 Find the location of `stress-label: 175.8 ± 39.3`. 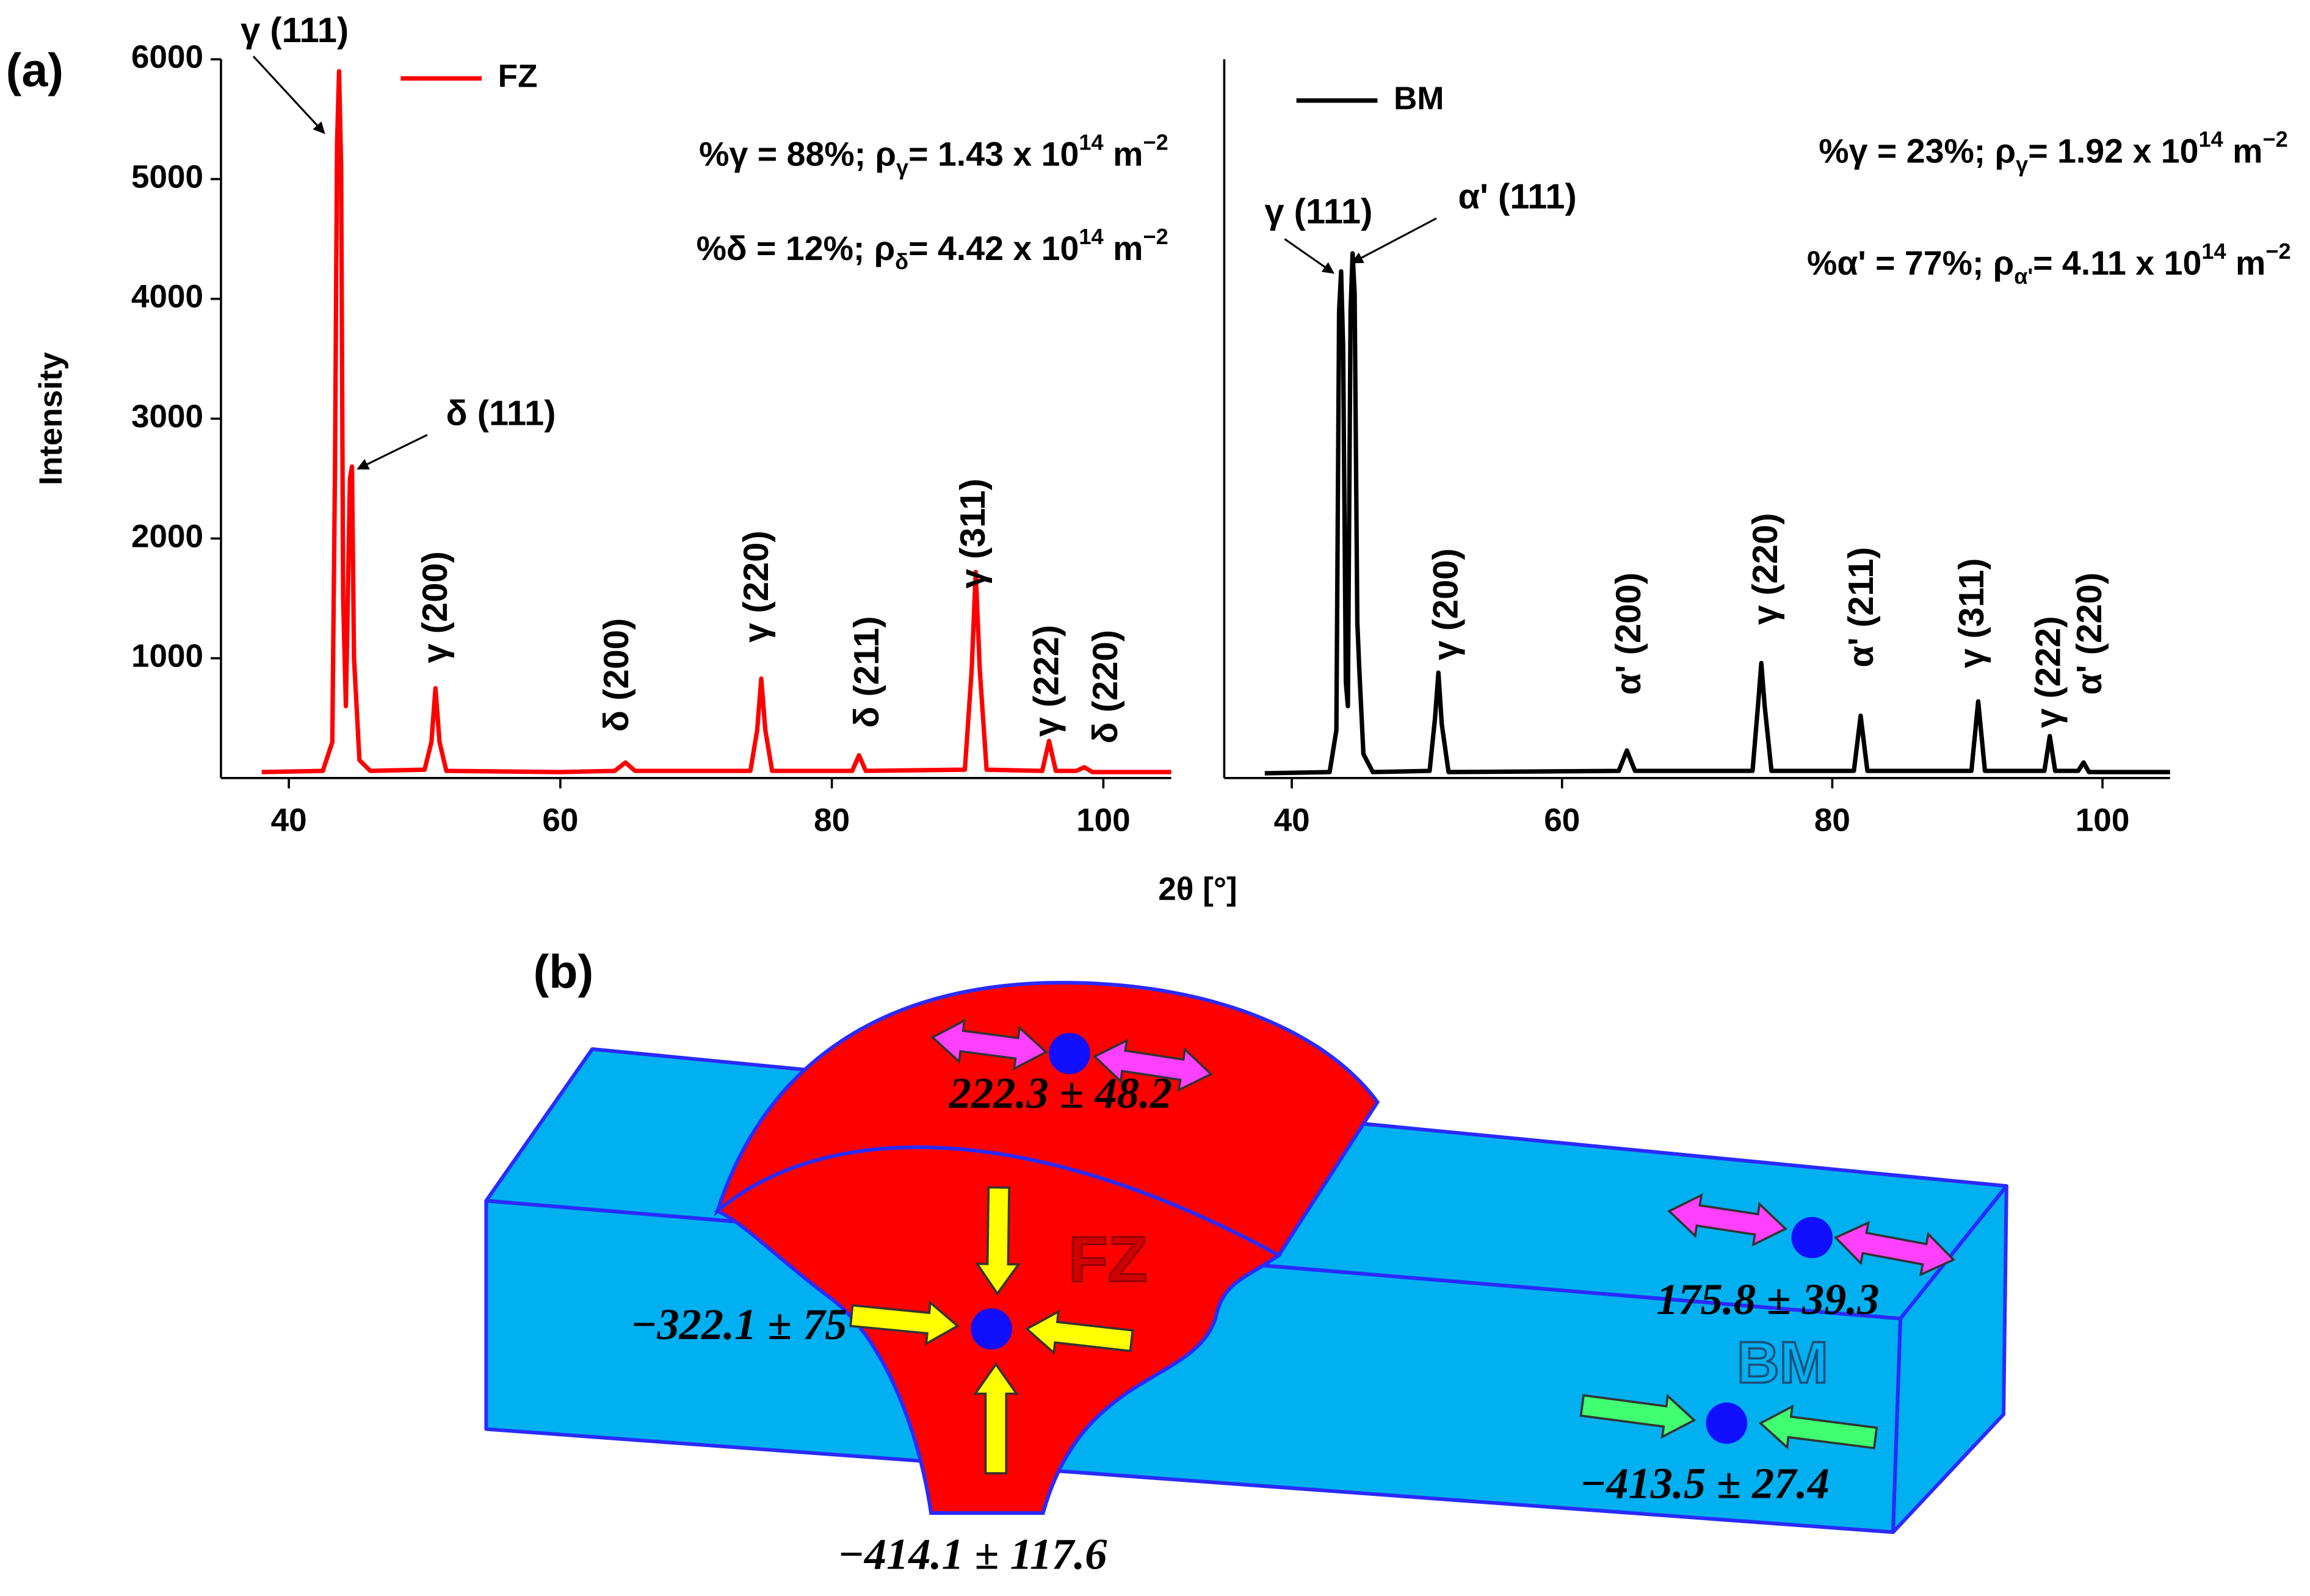

stress-label: 175.8 ± 39.3 is located at coordinates (1767, 1299).